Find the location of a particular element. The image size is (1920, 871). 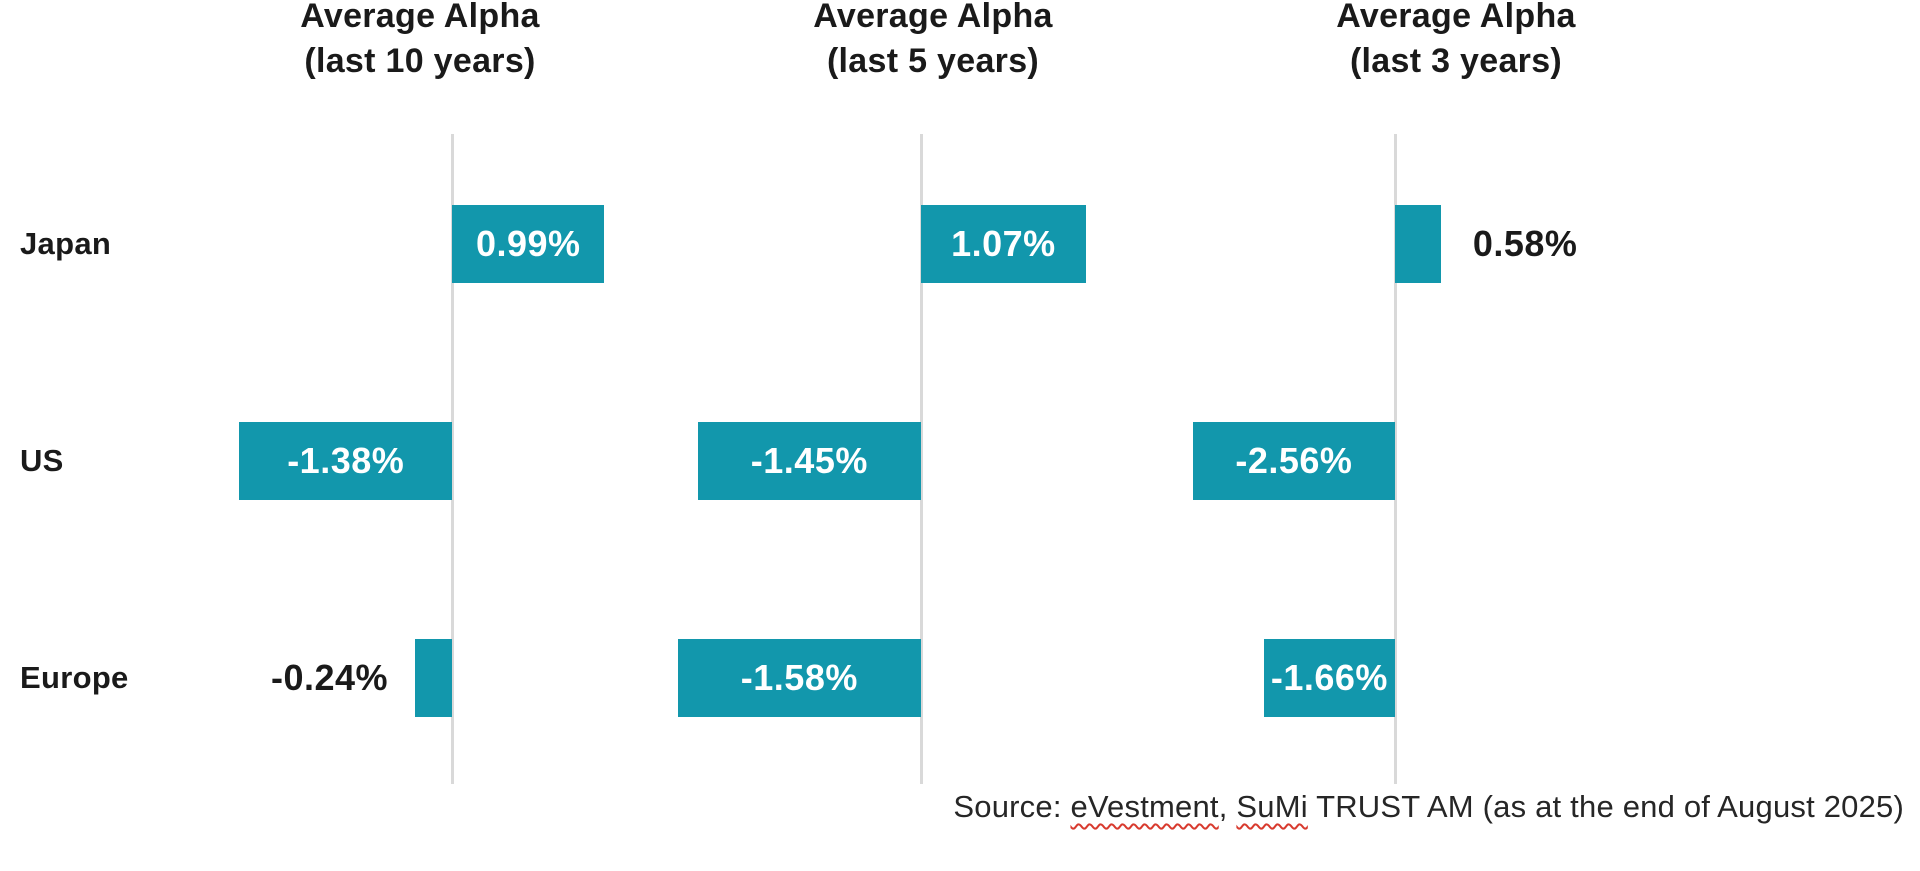

source-evestment: eVestment is located at coordinates (1144, 806).